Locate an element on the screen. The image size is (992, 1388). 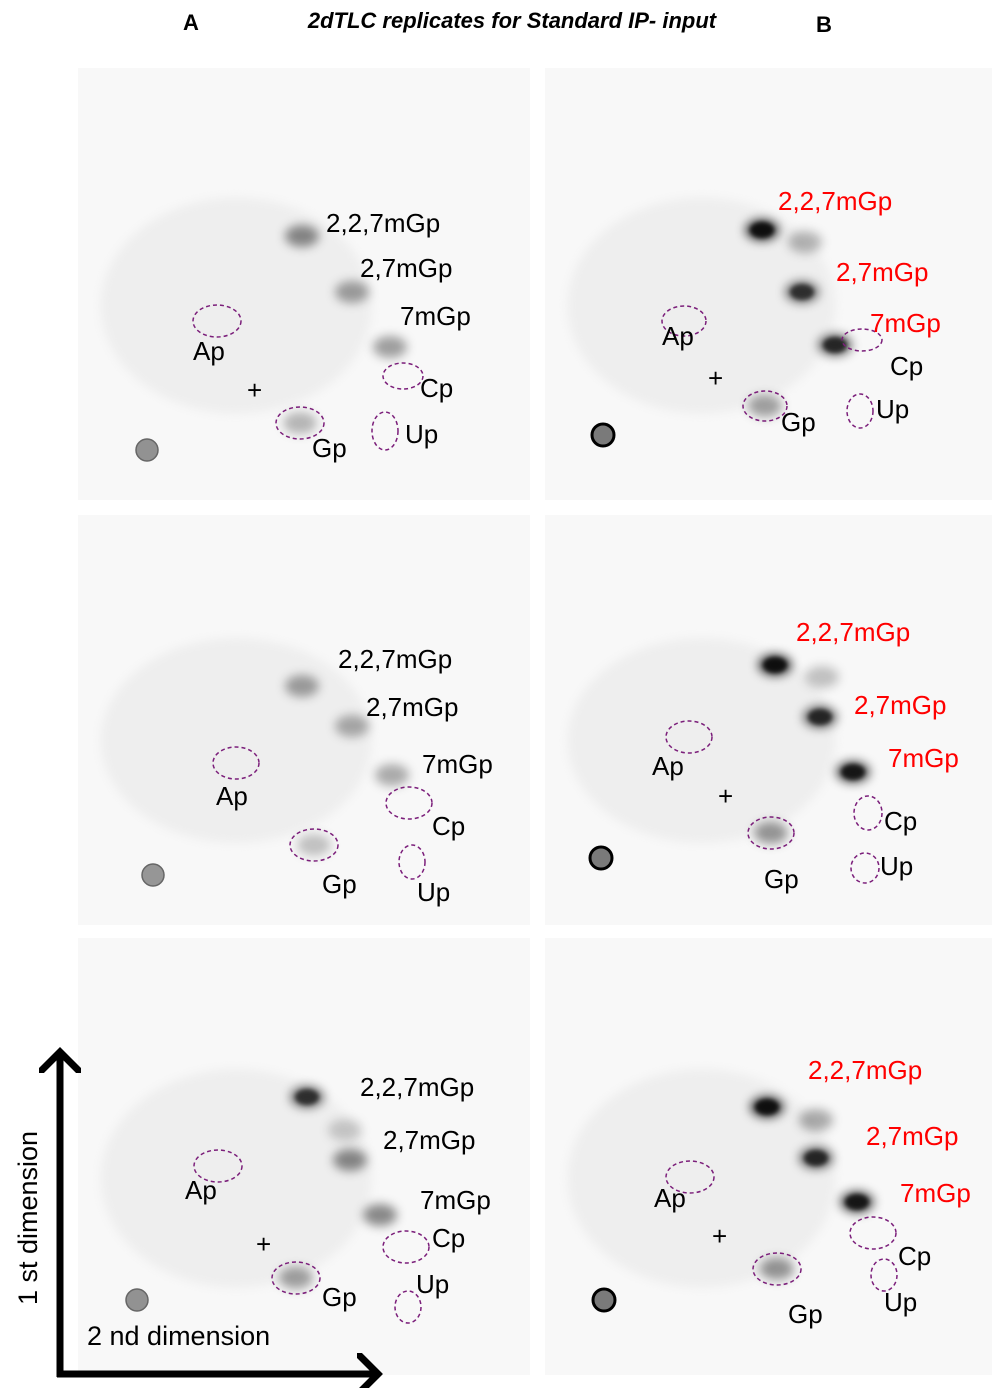
figure-title: 2dTLC replicates for Standard IP- input is located at coordinates (512, 20).